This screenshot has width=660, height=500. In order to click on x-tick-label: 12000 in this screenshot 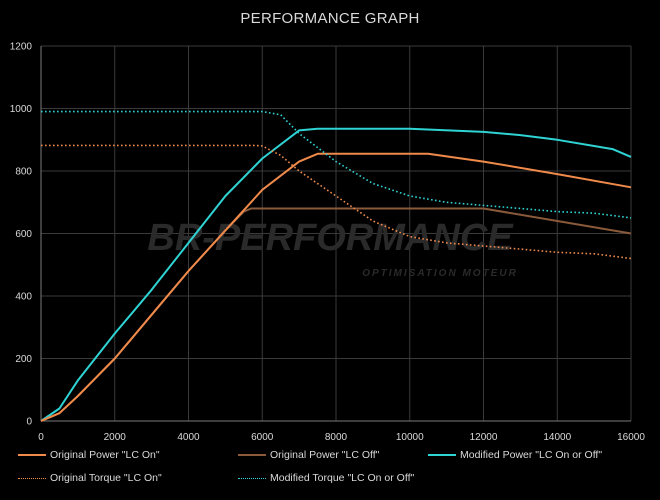, I will do `click(484, 437)`.